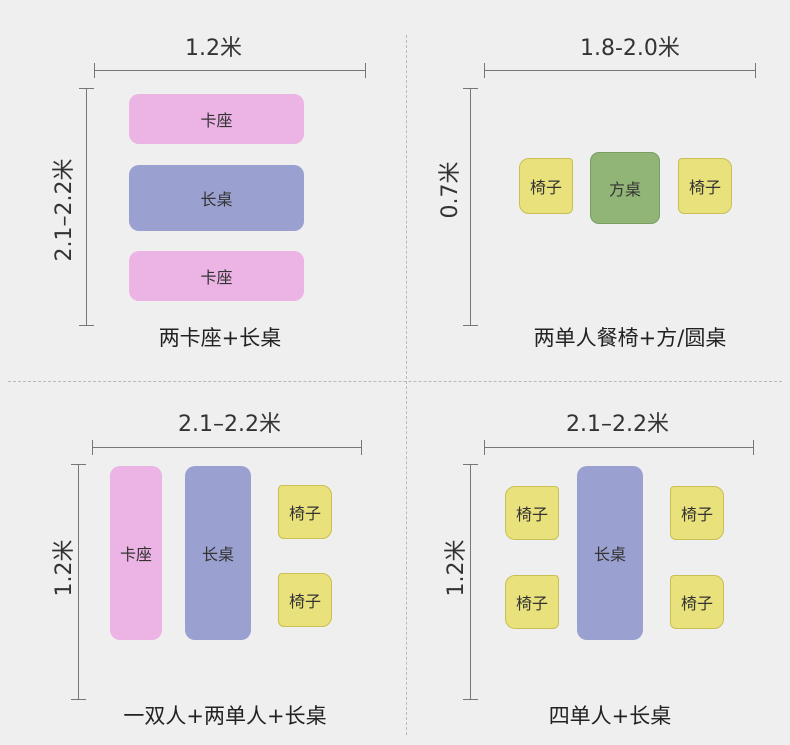 This screenshot has width=790, height=745. What do you see at coordinates (697, 513) in the screenshot?
I see `chair-top-right: 椅子` at bounding box center [697, 513].